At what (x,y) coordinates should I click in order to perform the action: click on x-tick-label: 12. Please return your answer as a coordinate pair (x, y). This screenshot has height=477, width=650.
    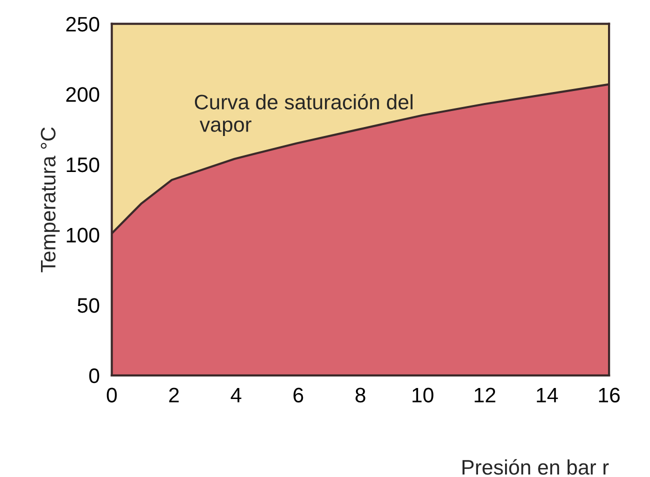
    Looking at the image, I should click on (485, 395).